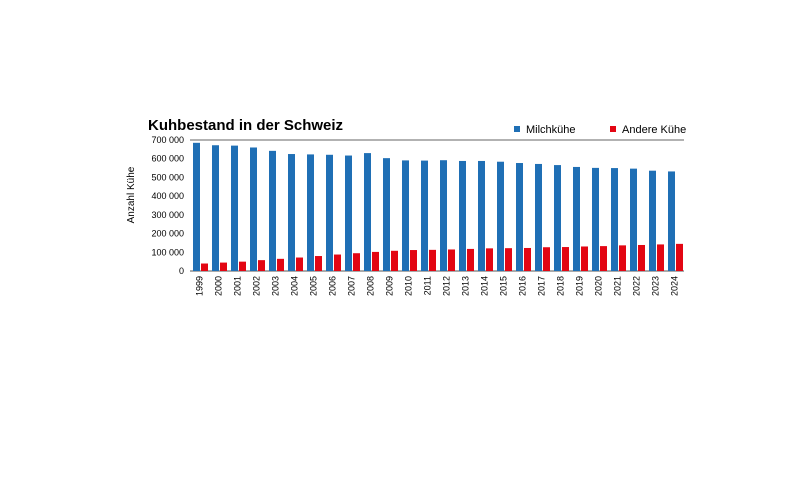 This screenshot has height=492, width=800. What do you see at coordinates (167, 177) in the screenshot?
I see `y-tick-label: 500 000` at bounding box center [167, 177].